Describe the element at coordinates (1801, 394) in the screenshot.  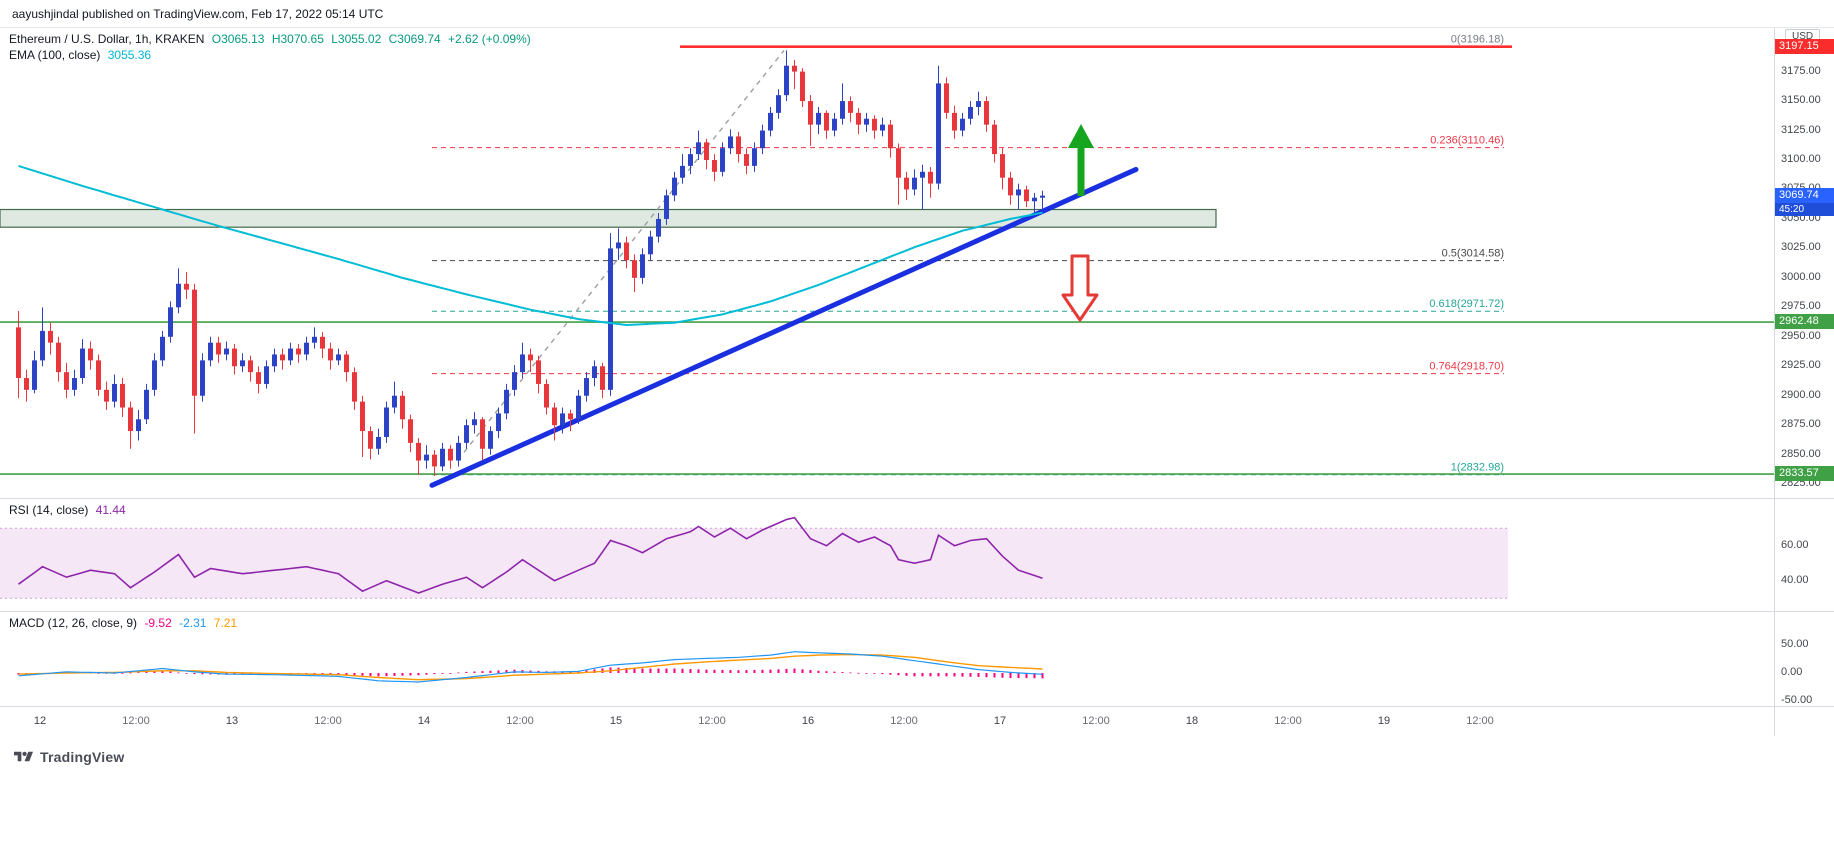
I see `axis-tick-label: 2900.00` at that location.